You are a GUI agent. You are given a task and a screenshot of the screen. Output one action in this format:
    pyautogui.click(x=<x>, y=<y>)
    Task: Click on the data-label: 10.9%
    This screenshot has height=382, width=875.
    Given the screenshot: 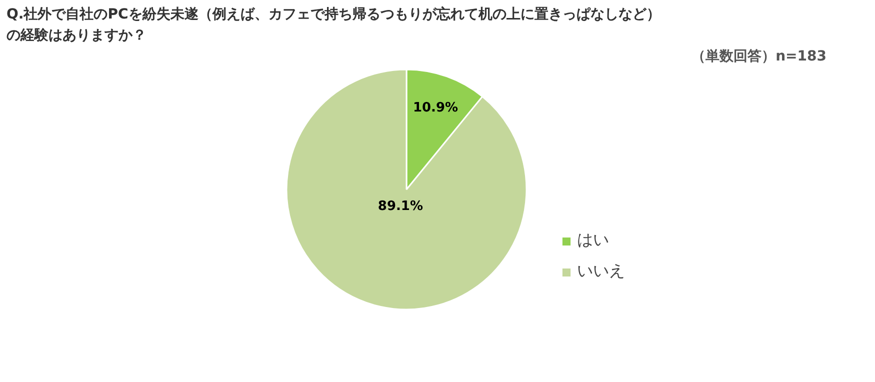 What is the action you would take?
    pyautogui.click(x=435, y=108)
    